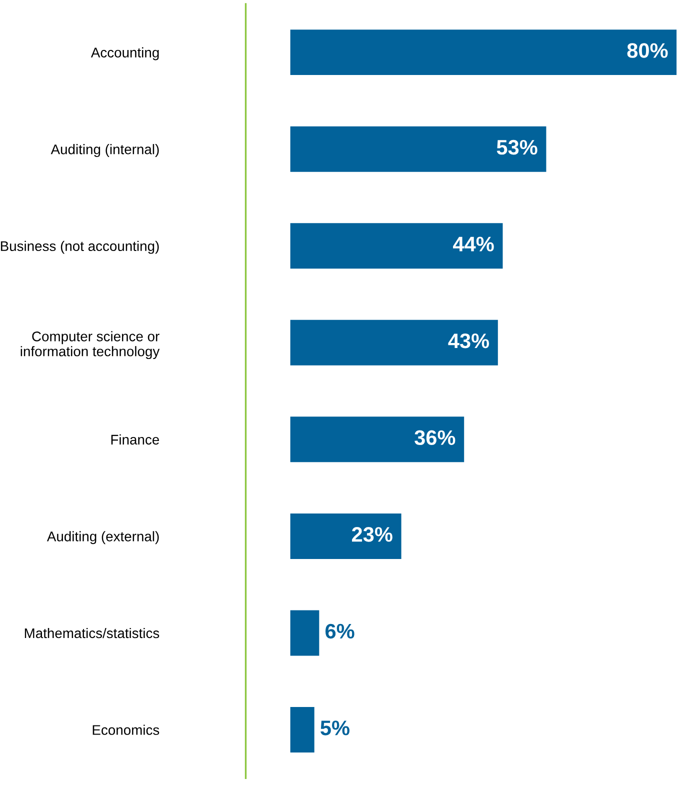 The height and width of the screenshot is (786, 678). I want to click on y-tick-label: Auditing (external), so click(102, 537).